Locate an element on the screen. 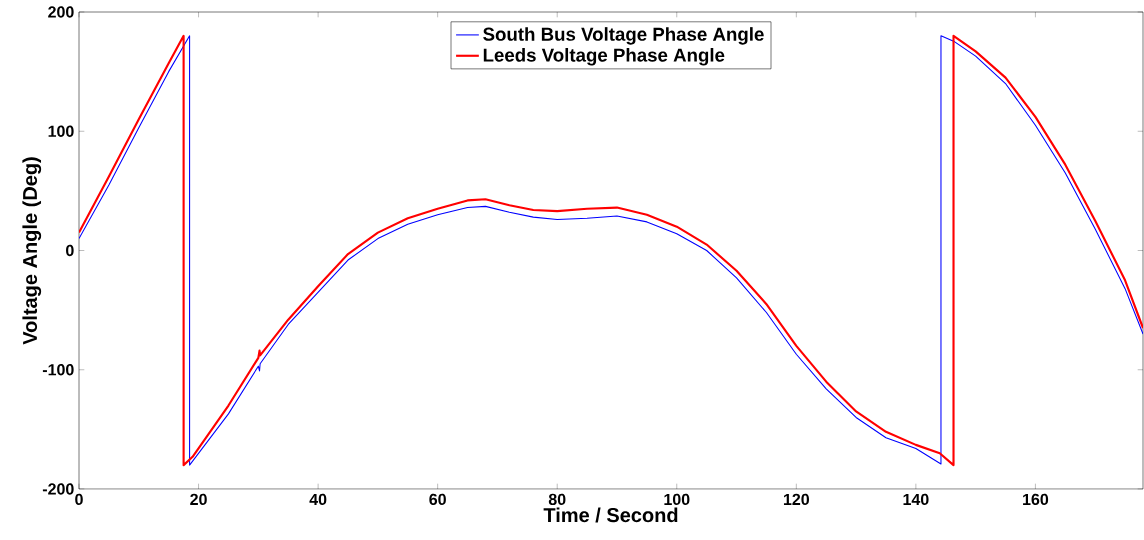 Image resolution: width=1144 pixels, height=540 pixels. y-tick-label: 100 is located at coordinates (61, 131).